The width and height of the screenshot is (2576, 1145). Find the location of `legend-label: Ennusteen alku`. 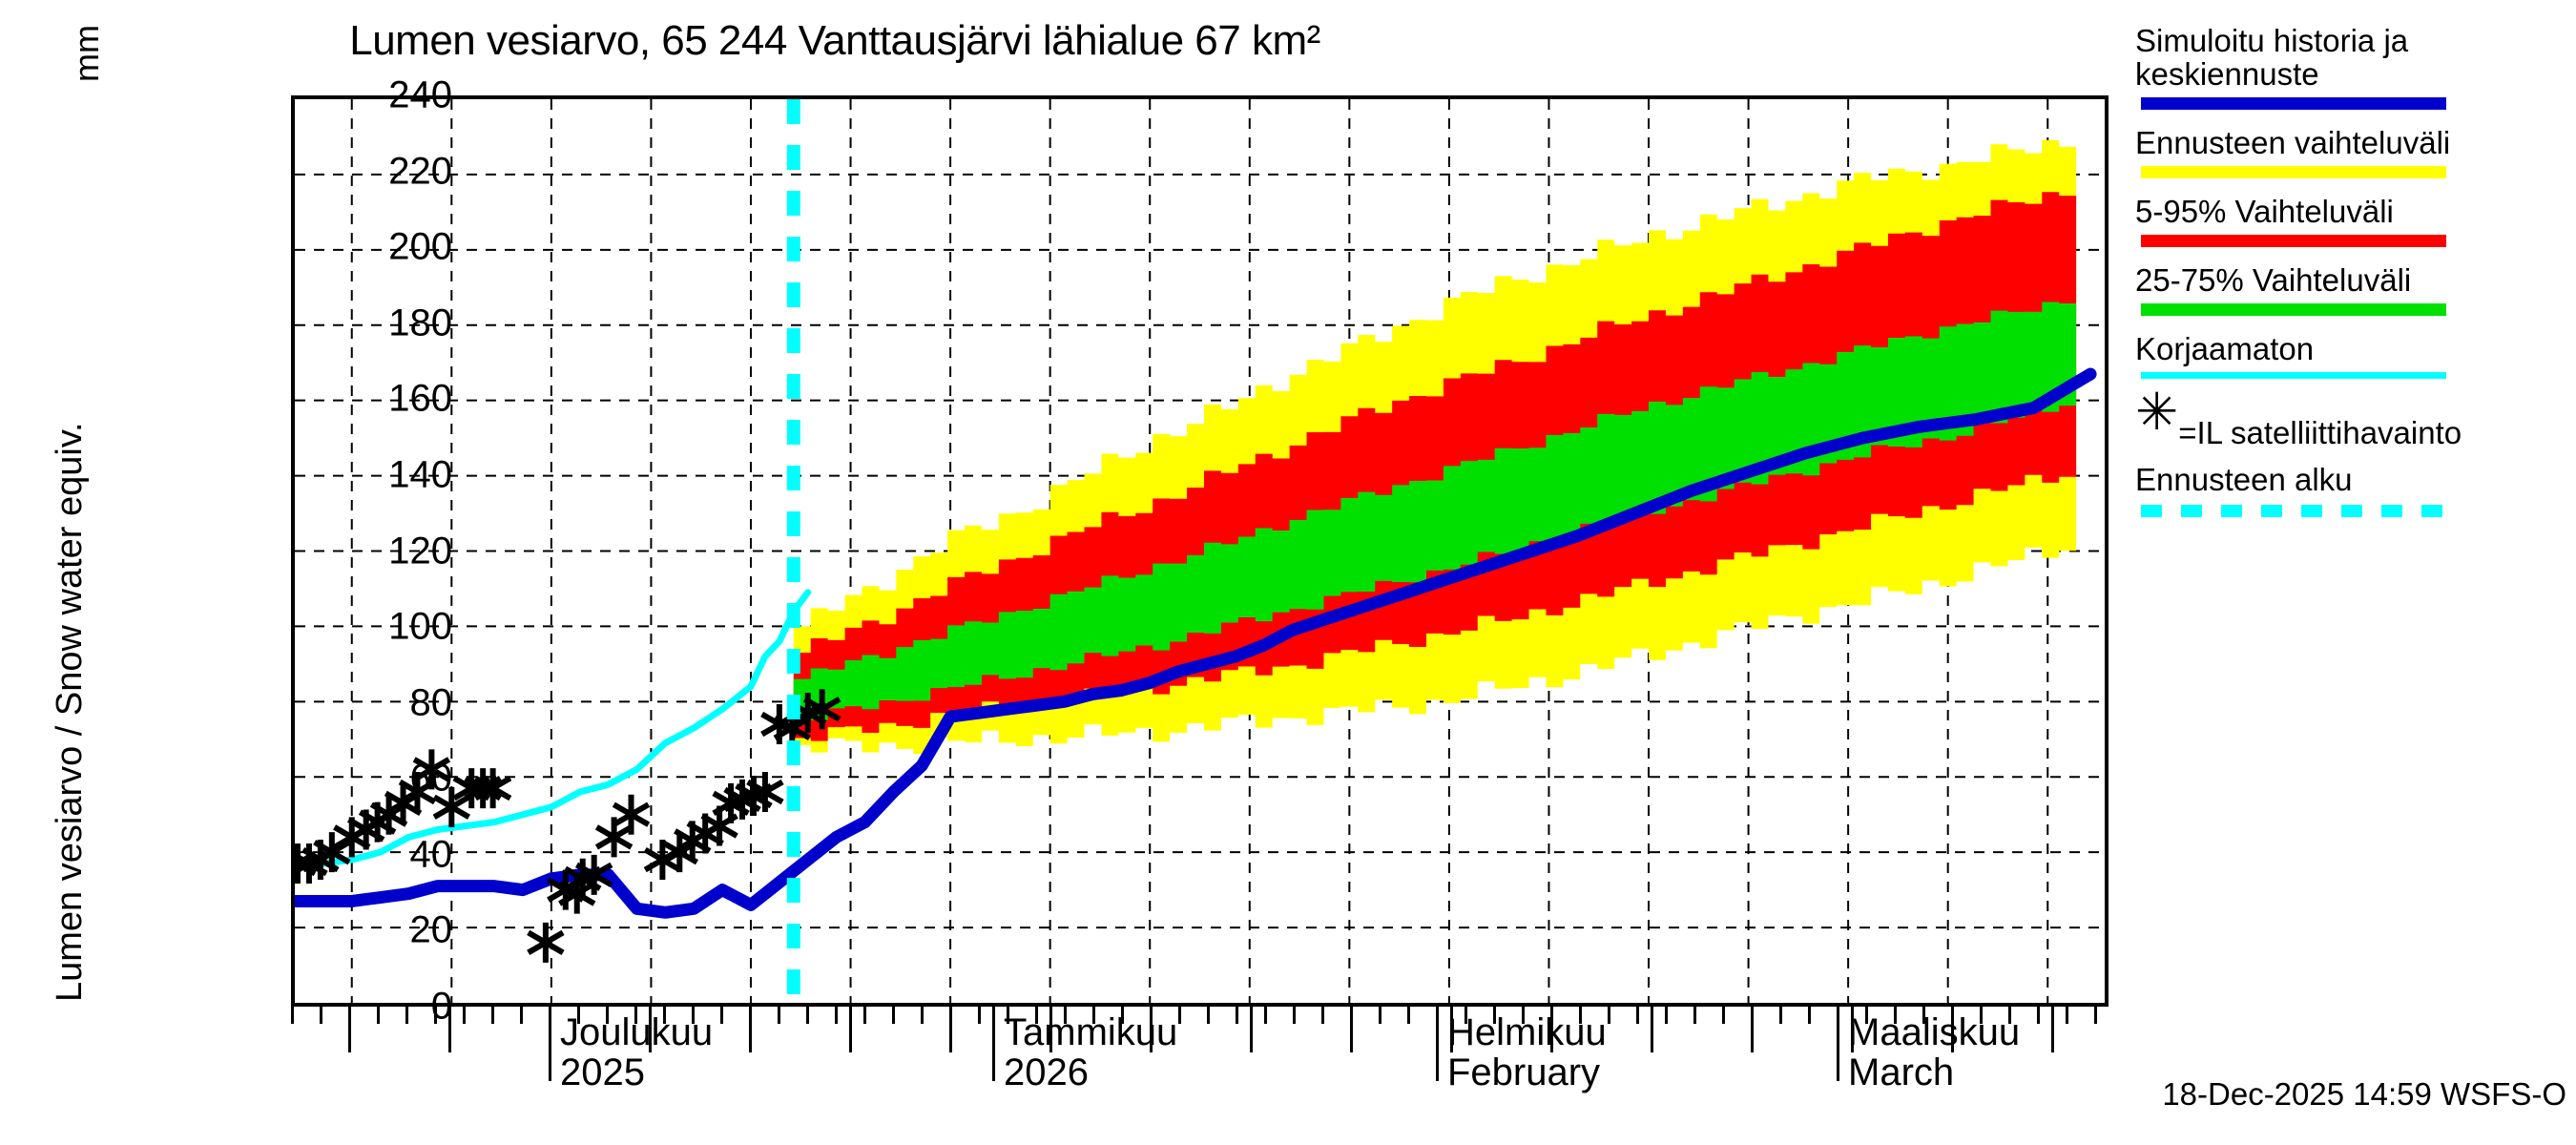

legend-label: Ennusteen alku is located at coordinates (2244, 479).